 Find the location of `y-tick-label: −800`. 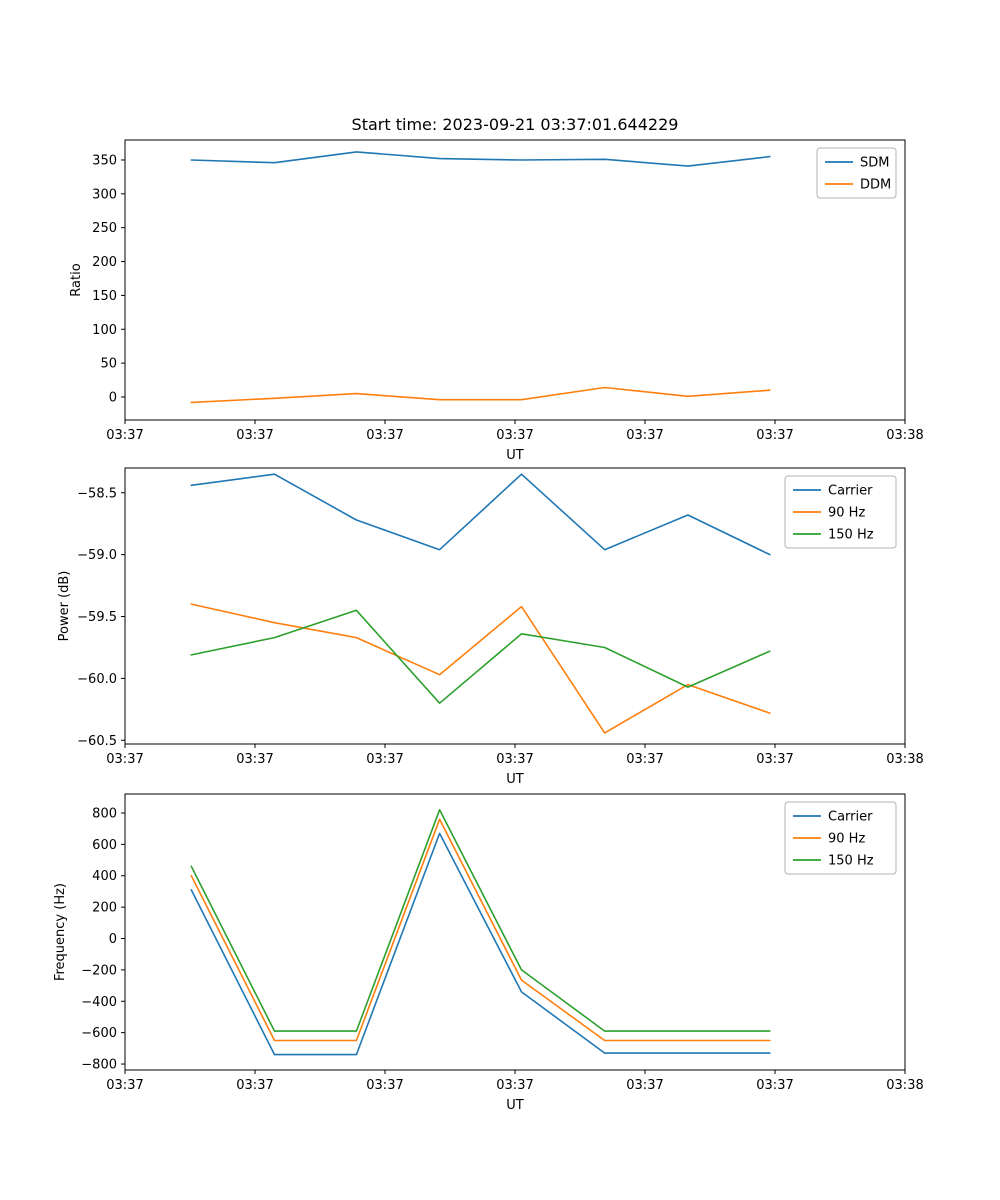

y-tick-label: −800 is located at coordinates (99, 1065).